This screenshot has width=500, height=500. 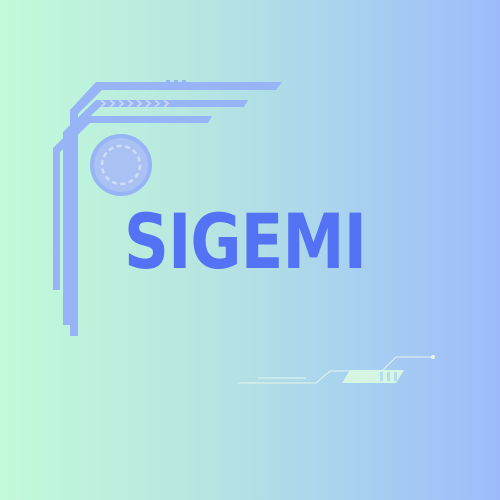 I want to click on logo-wordmark: SIGEMI, so click(x=245, y=241).